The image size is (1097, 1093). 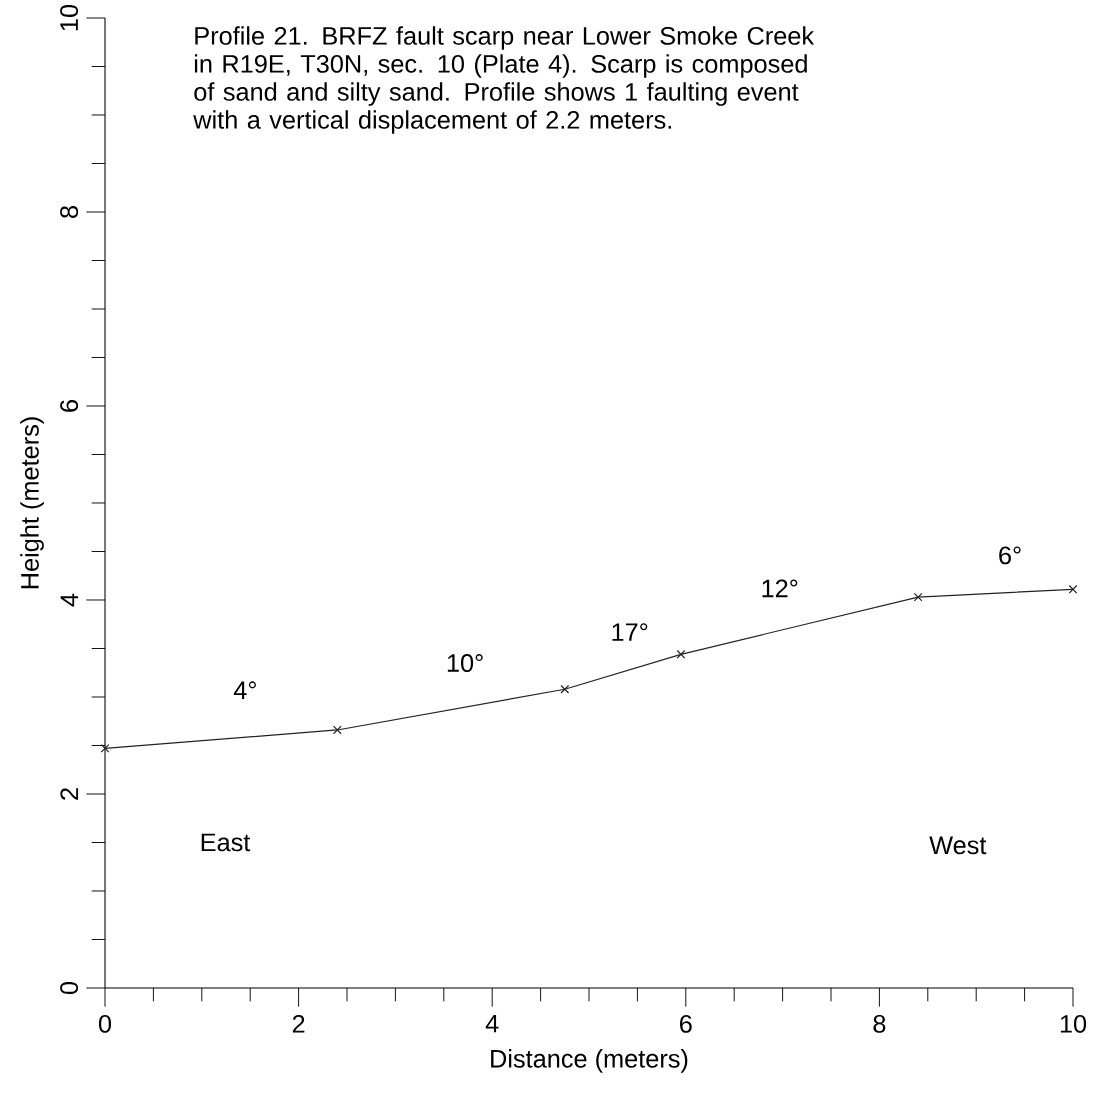 I want to click on annotation: 10°, so click(x=465, y=663).